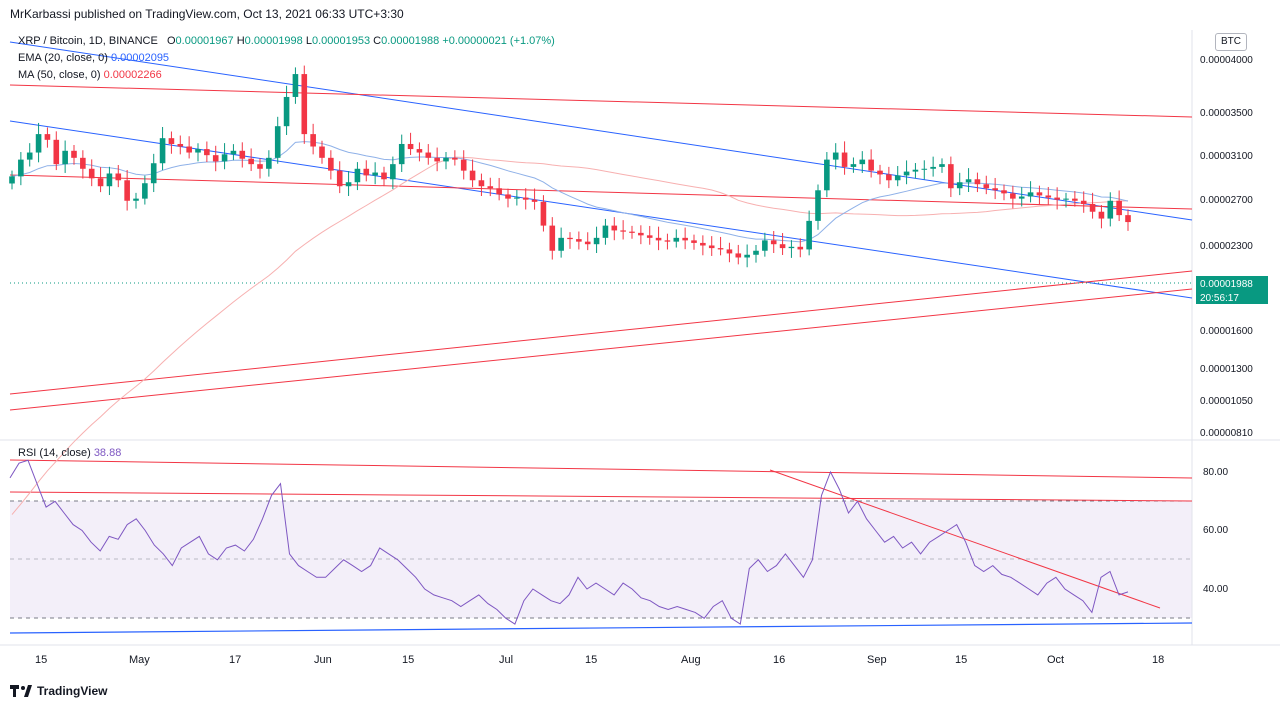  I want to click on high-value: 0.00001998, so click(273, 41).